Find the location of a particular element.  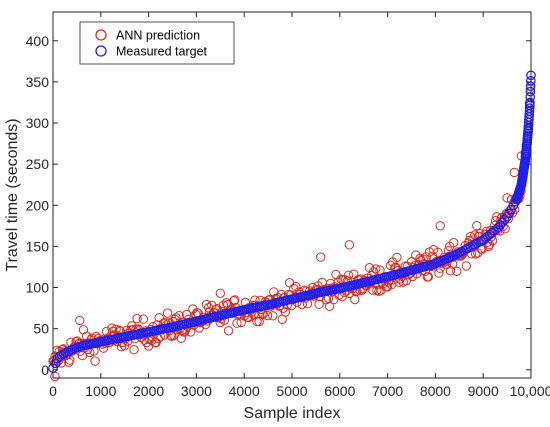

y-tick-label: 150 is located at coordinates (38, 246).